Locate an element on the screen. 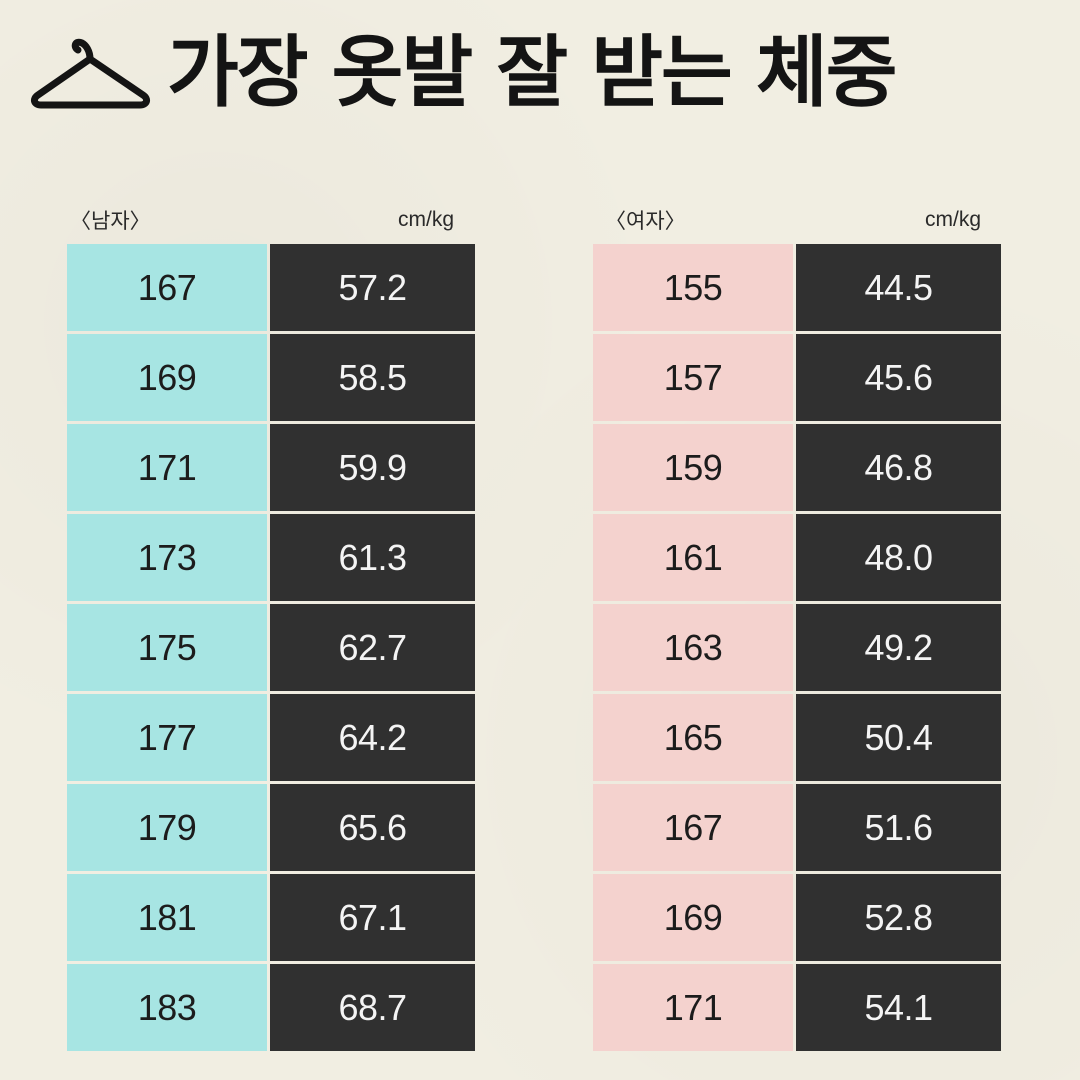 The width and height of the screenshot is (1080, 1080). male-weight-cell: 61.3 is located at coordinates (372, 557).